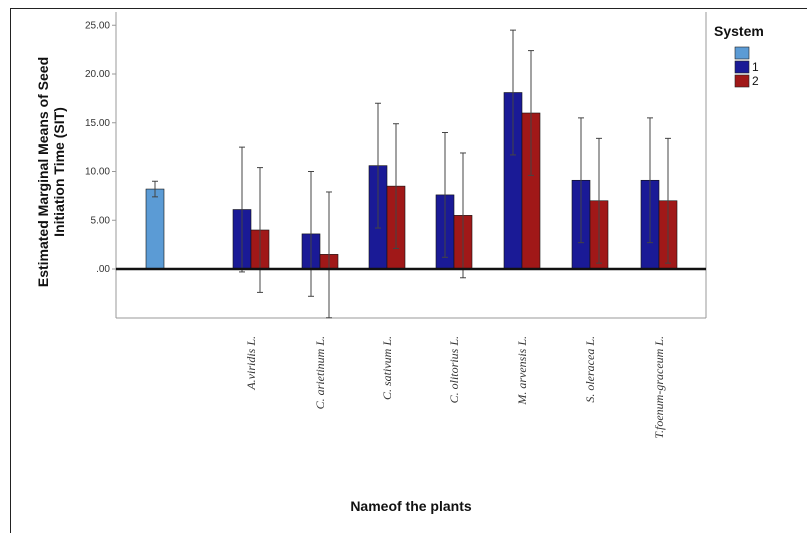  I want to click on x-category-label-5: M. arvensis L., so click(522, 371).